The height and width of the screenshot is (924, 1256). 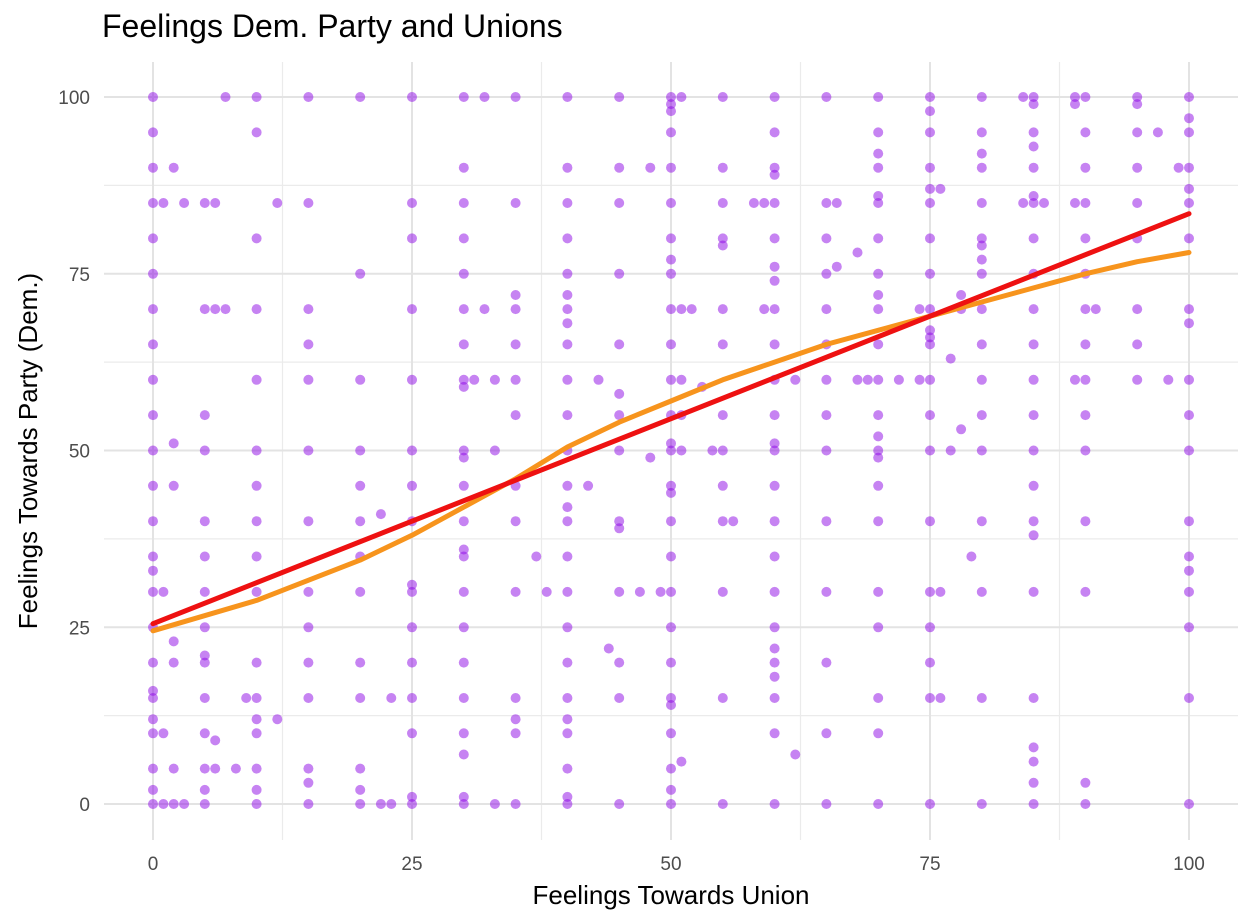 I want to click on y-tick-label: 100, so click(x=74, y=98).